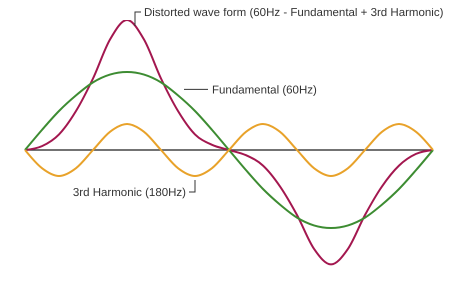 This screenshot has width=474, height=284. What do you see at coordinates (264, 90) in the screenshot?
I see `series-label: Fundamental (60Hz)` at bounding box center [264, 90].